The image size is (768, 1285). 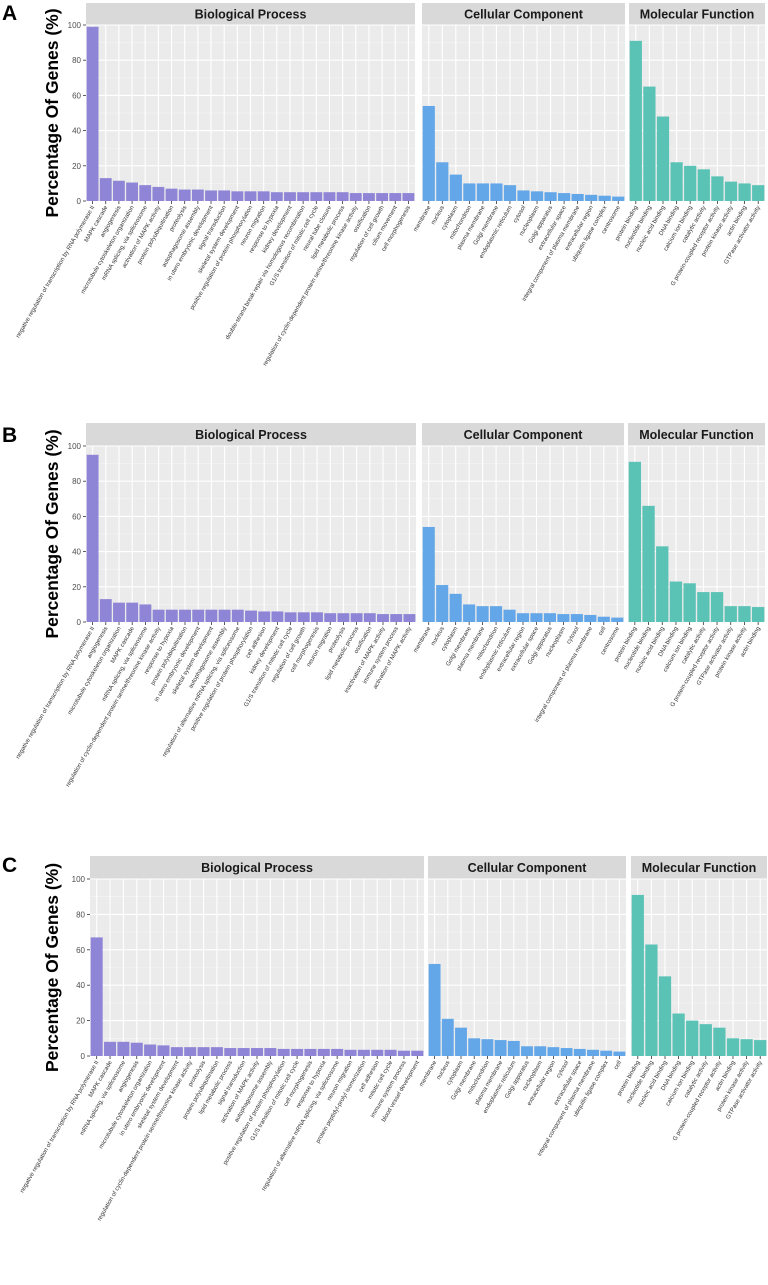 I want to click on panel-label-C: C, so click(x=9, y=865).